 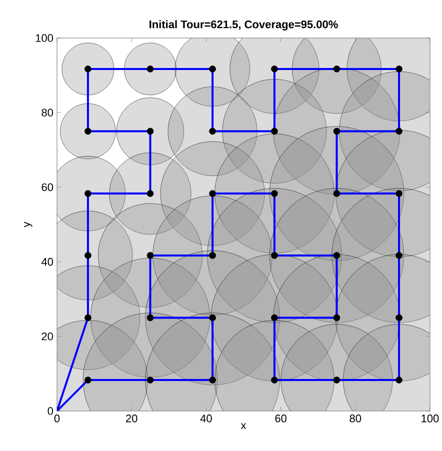 What do you see at coordinates (48, 112) in the screenshot?
I see `y-tick-label: 80` at bounding box center [48, 112].